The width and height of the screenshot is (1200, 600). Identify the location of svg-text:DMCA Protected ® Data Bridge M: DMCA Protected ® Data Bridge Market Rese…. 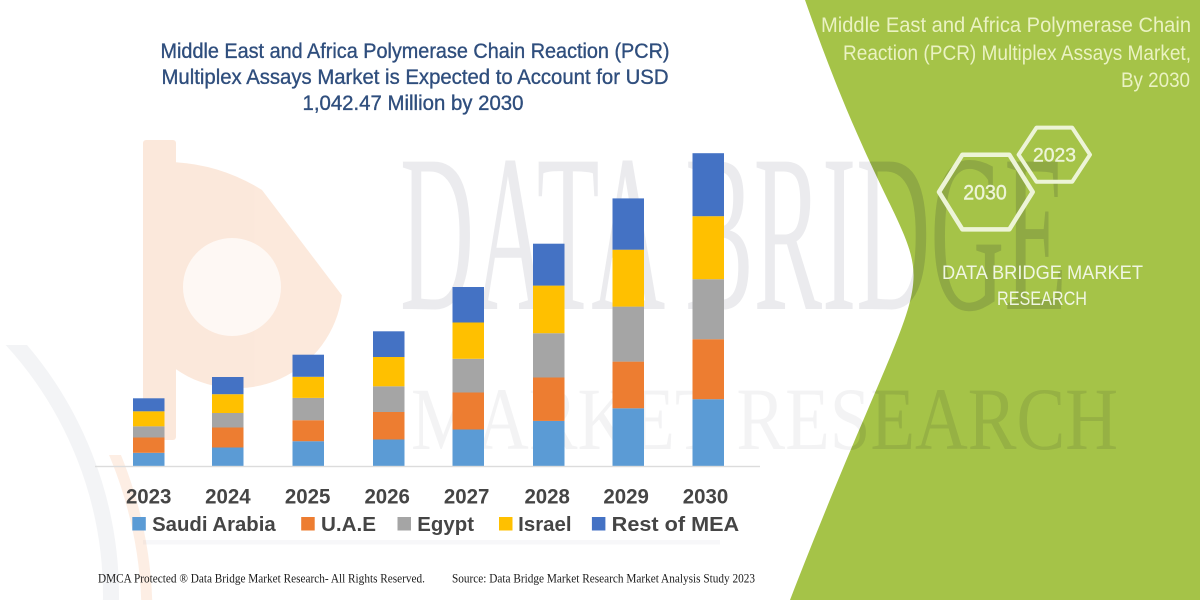
(261, 578).